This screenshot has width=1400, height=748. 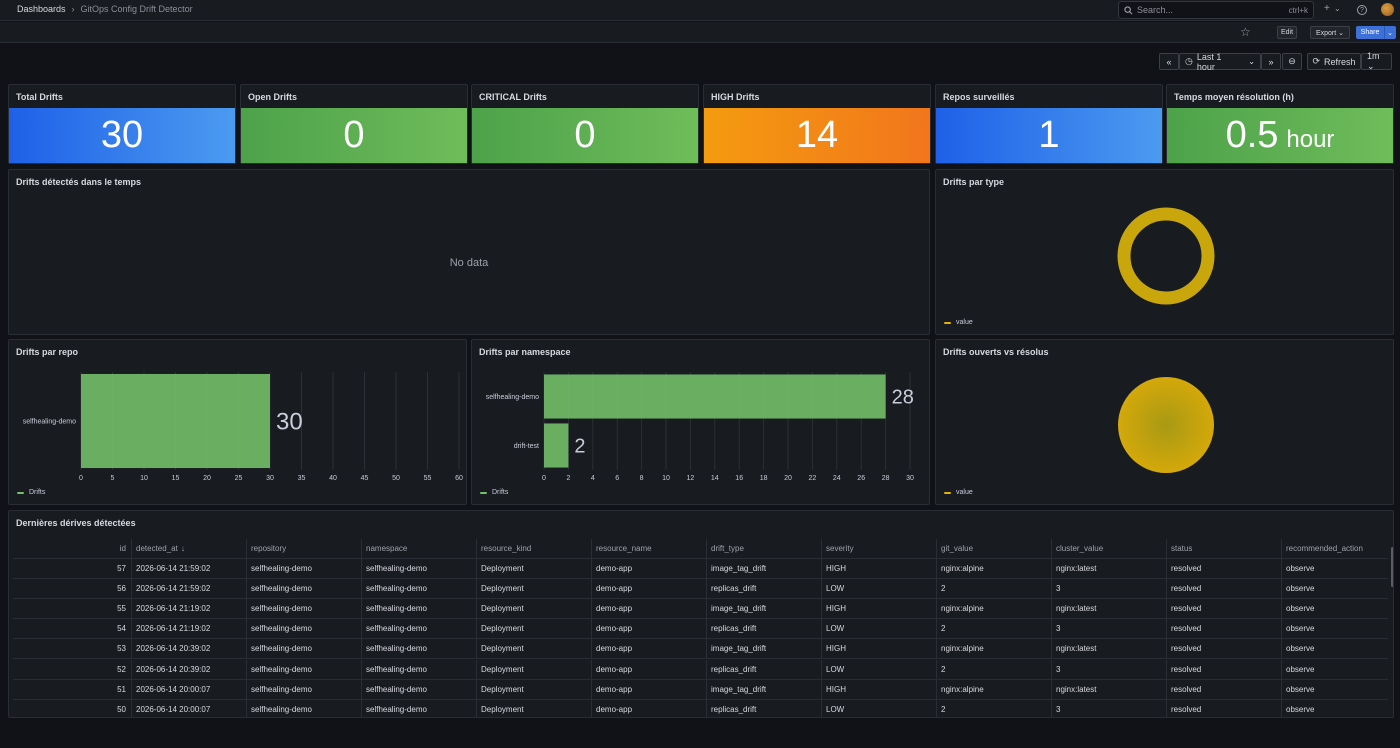 I want to click on stat-unit: hour, so click(x=1310, y=139).